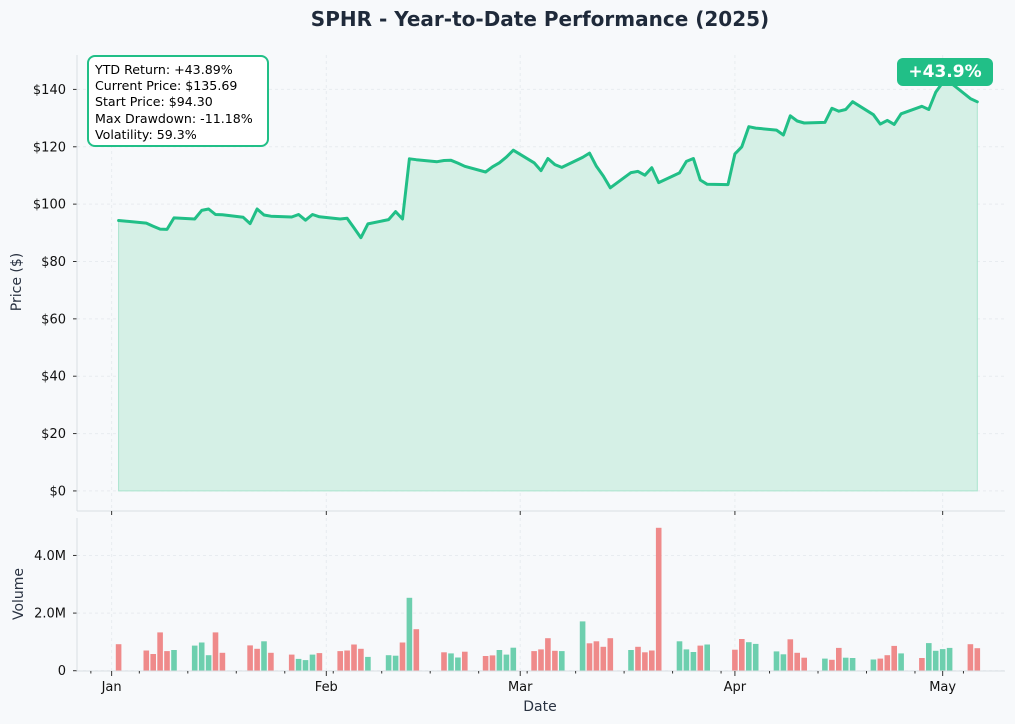 This screenshot has width=1015, height=724. I want to click on volume-ytick-label: 2.0M, so click(50, 614).